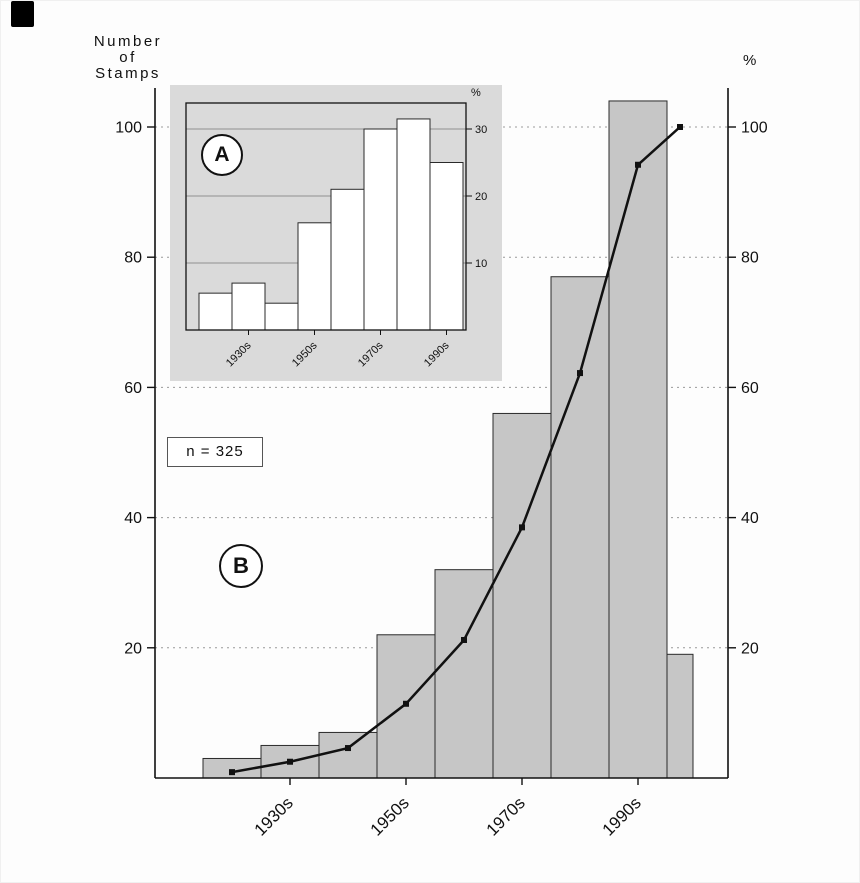 Image resolution: width=860 pixels, height=883 pixels. I want to click on left-axis-title-line3: Stamps, so click(128, 73).